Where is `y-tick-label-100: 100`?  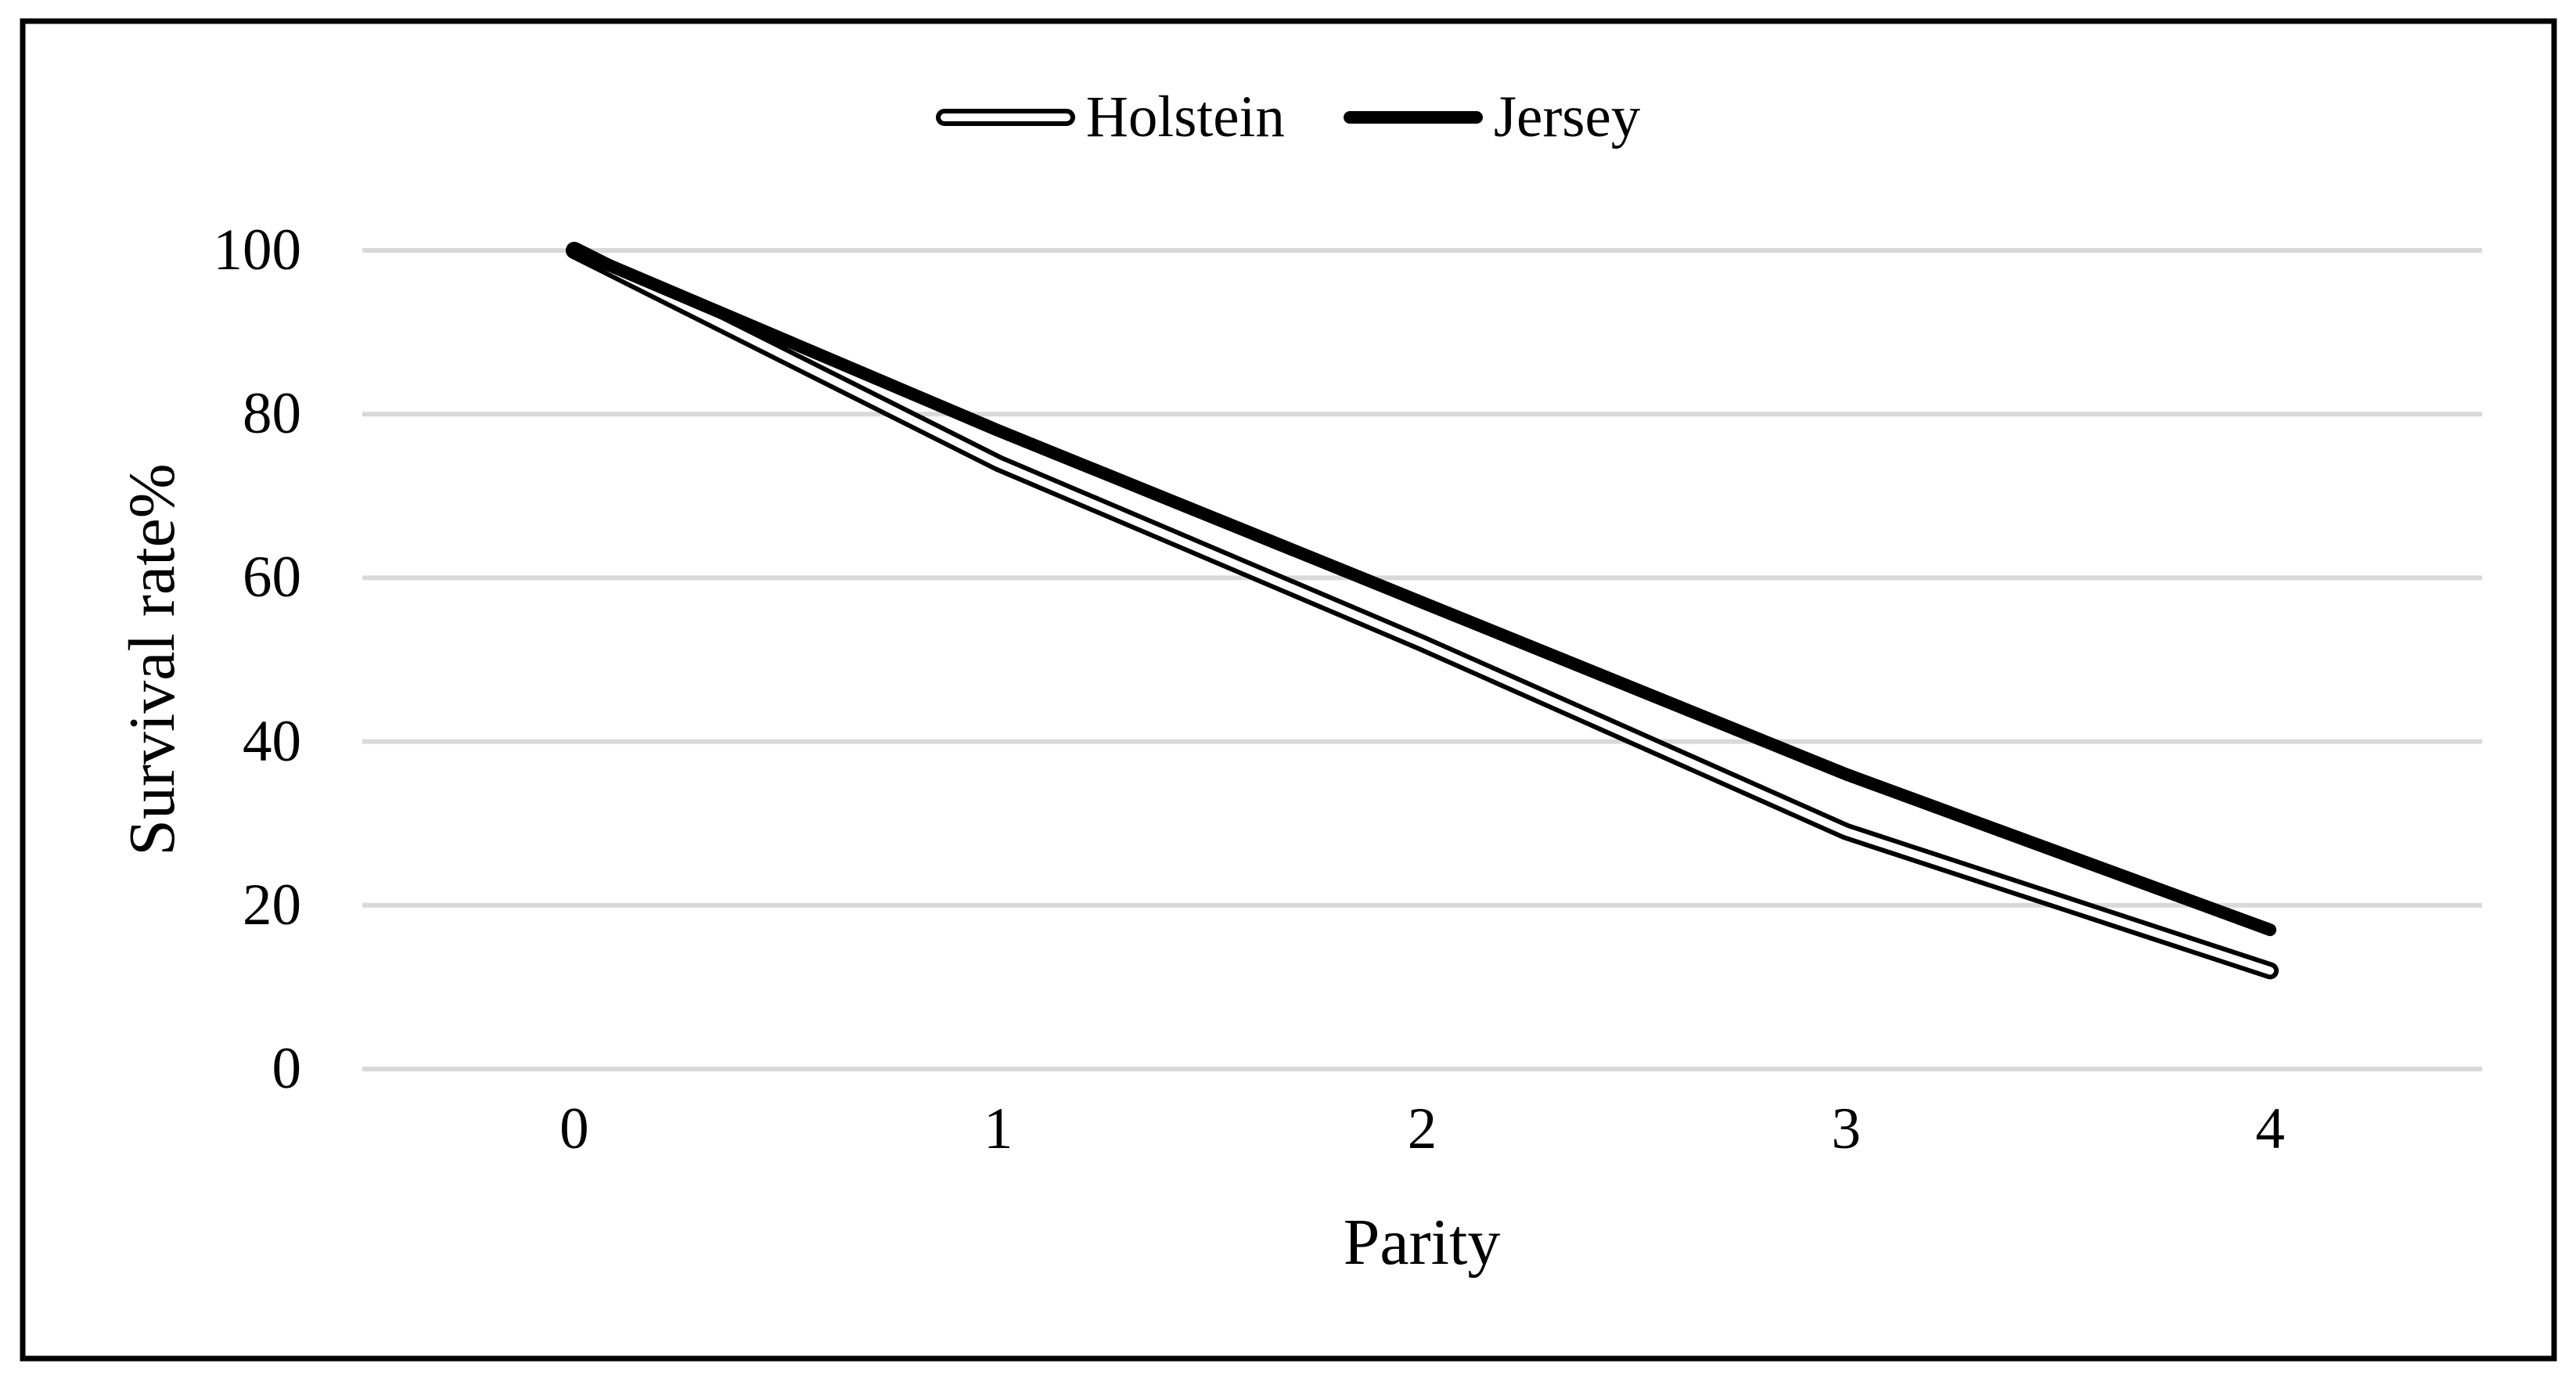
y-tick-label-100: 100 is located at coordinates (257, 250).